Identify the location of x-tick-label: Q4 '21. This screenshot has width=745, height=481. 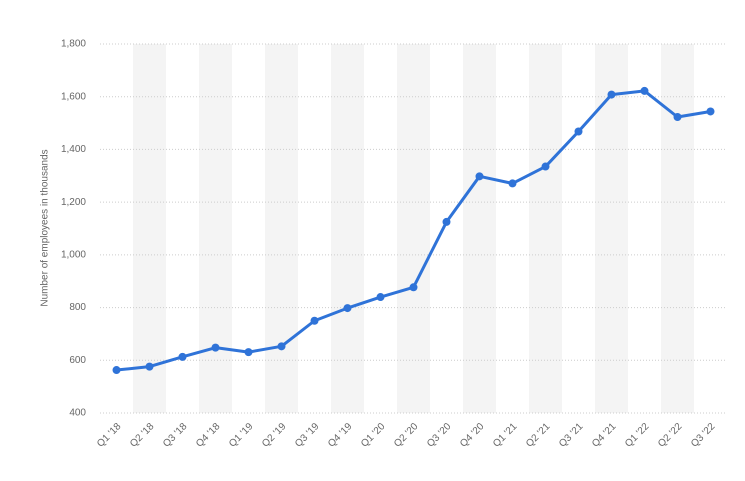
(604, 435).